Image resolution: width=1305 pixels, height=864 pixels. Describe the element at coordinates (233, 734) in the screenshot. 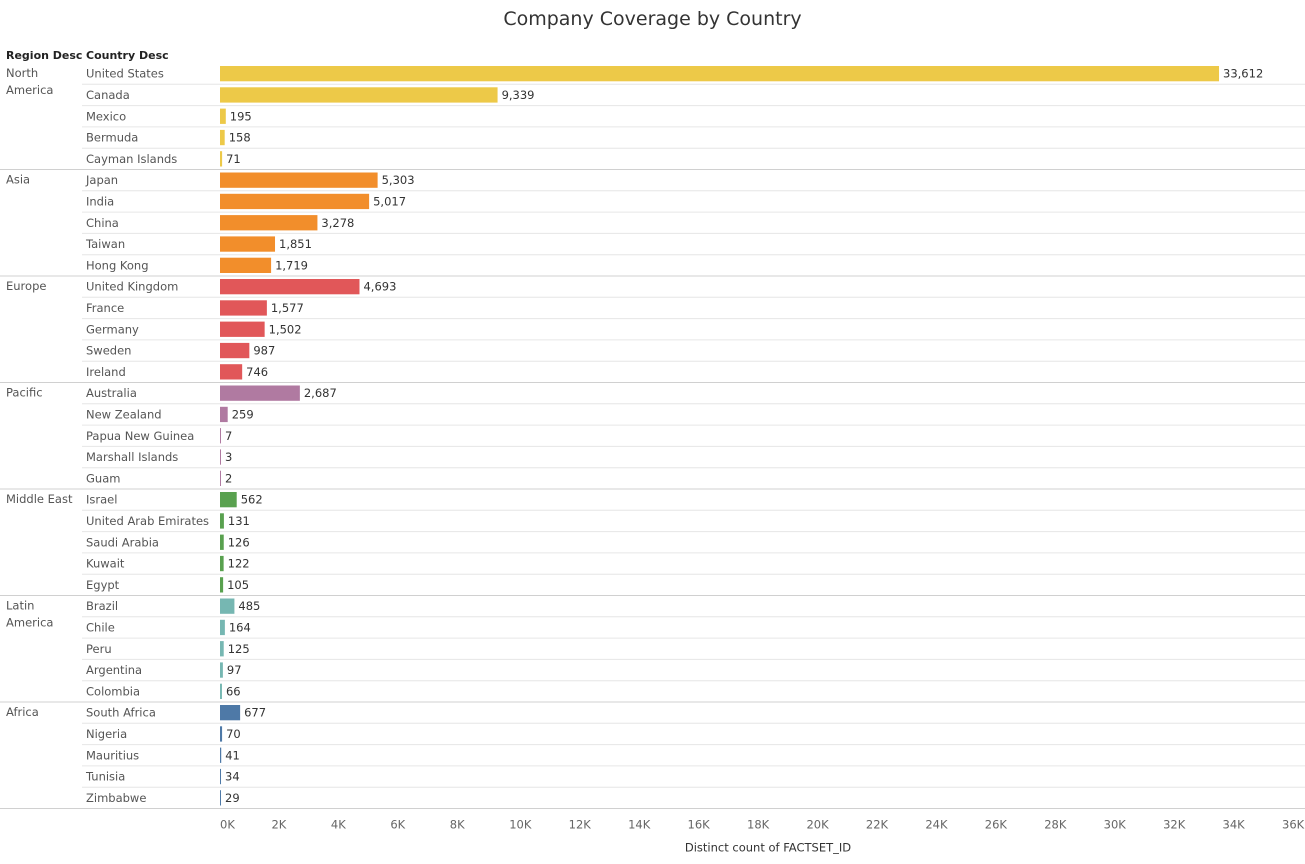

I see `value-label: 70` at that location.